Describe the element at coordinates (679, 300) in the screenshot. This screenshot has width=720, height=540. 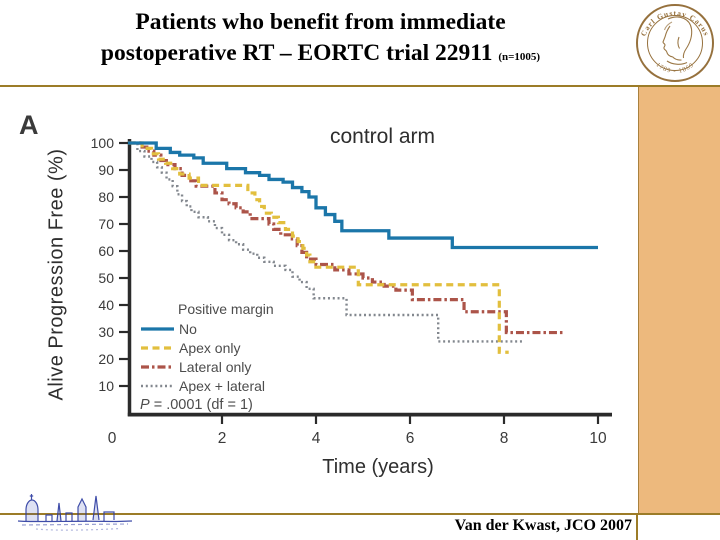
I see `right-tan-panel` at that location.